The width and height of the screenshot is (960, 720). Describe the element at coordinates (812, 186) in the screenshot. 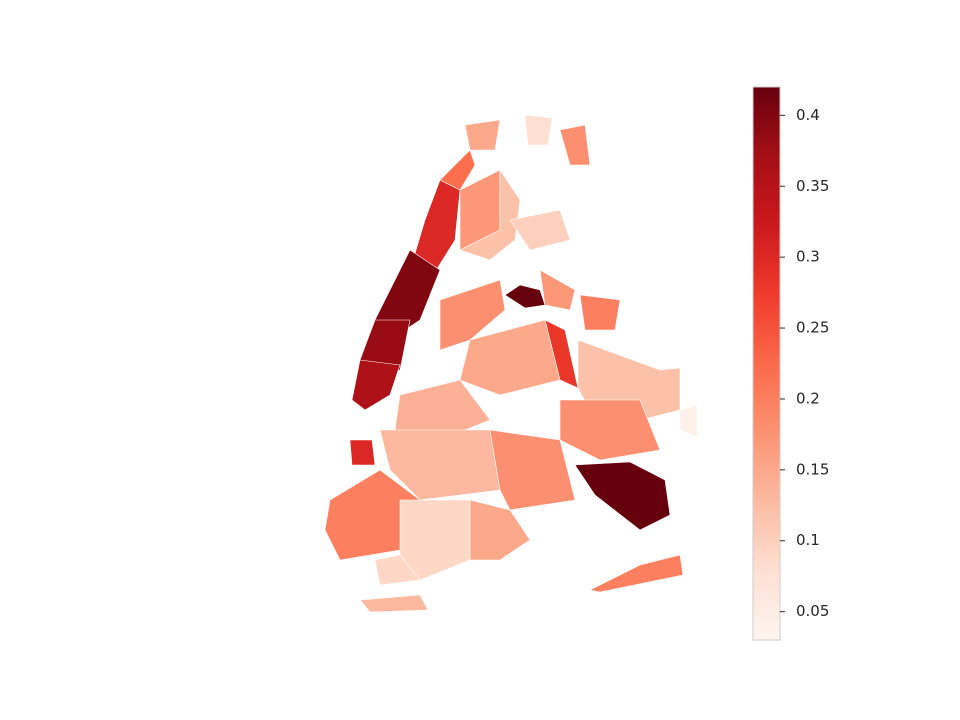

I see `colorbar-tick-label: 0.35` at that location.